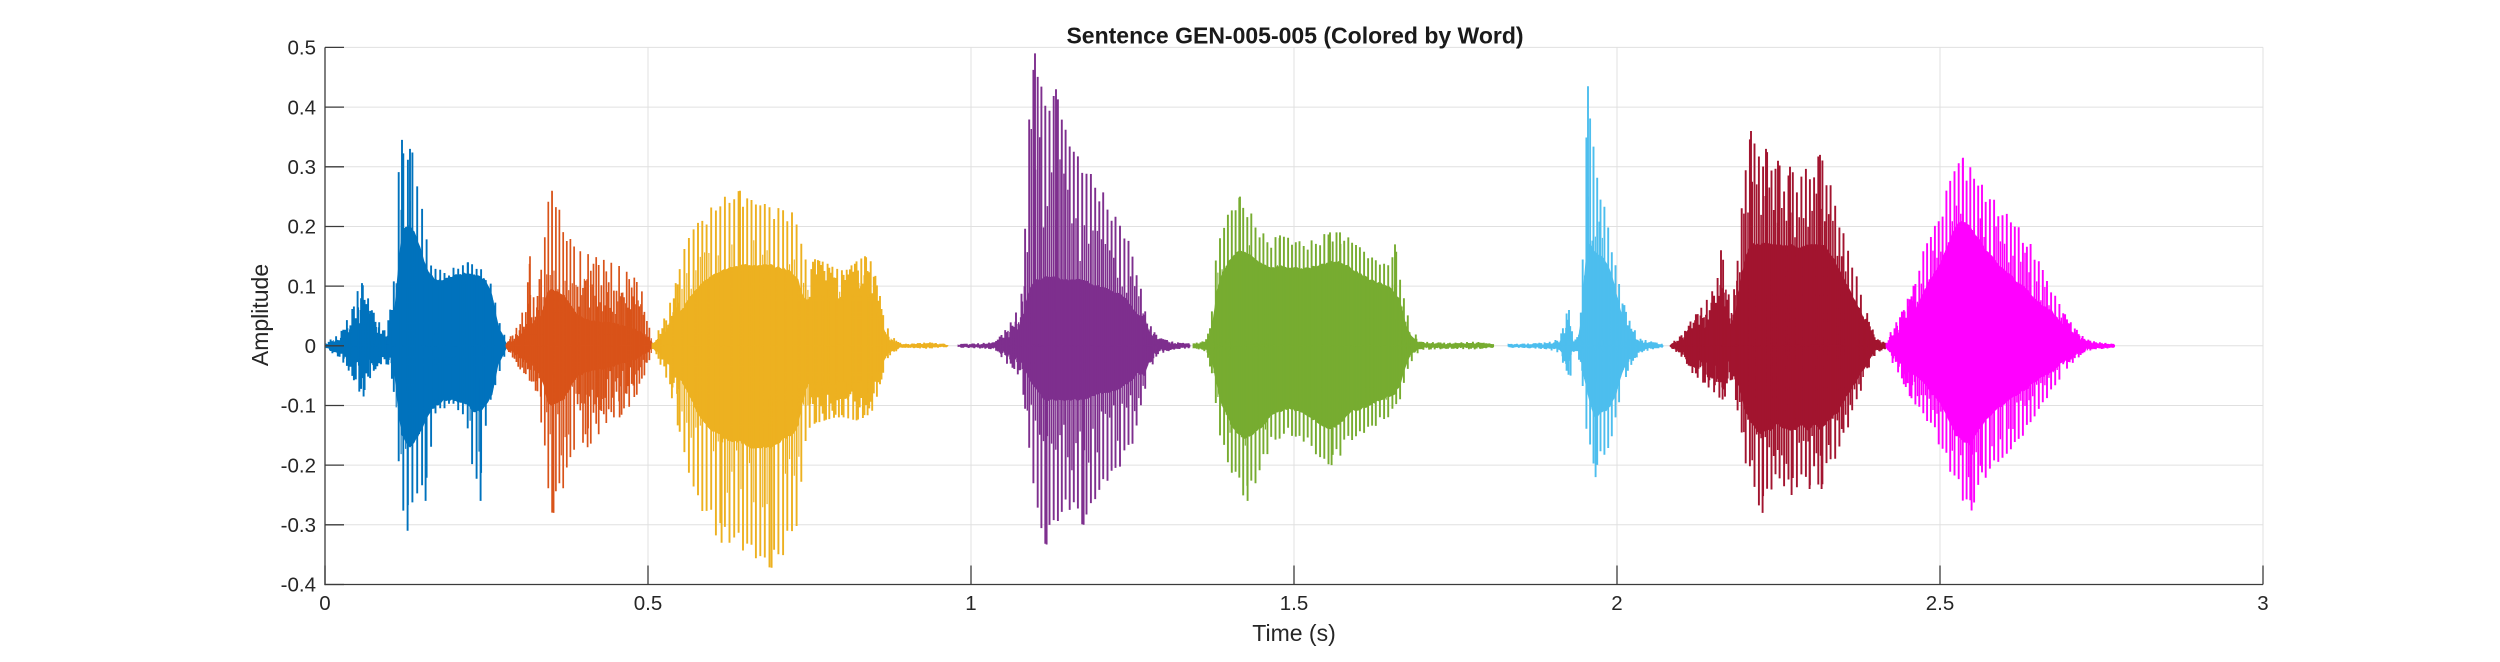  What do you see at coordinates (1294, 36) in the screenshot?
I see `svg-text:Sentence GEN-005-005 (Colored: Sentence GEN-005-005 (Colored by Word)` at bounding box center [1294, 36].